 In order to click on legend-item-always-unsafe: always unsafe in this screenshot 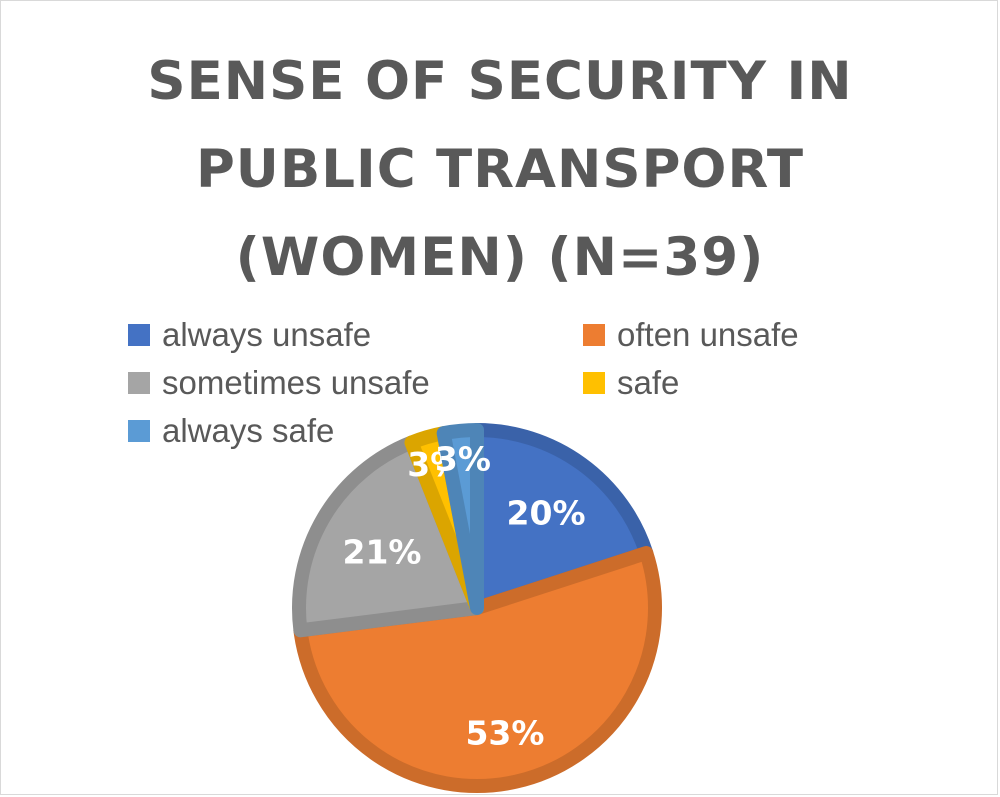, I will do `click(249, 335)`.